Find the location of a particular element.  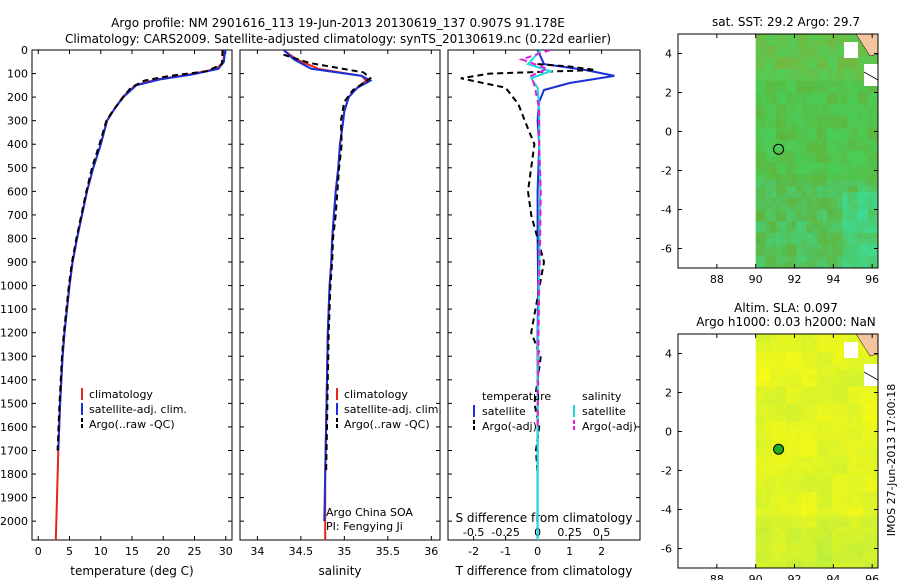

argo-position-marker is located at coordinates (779, 149).